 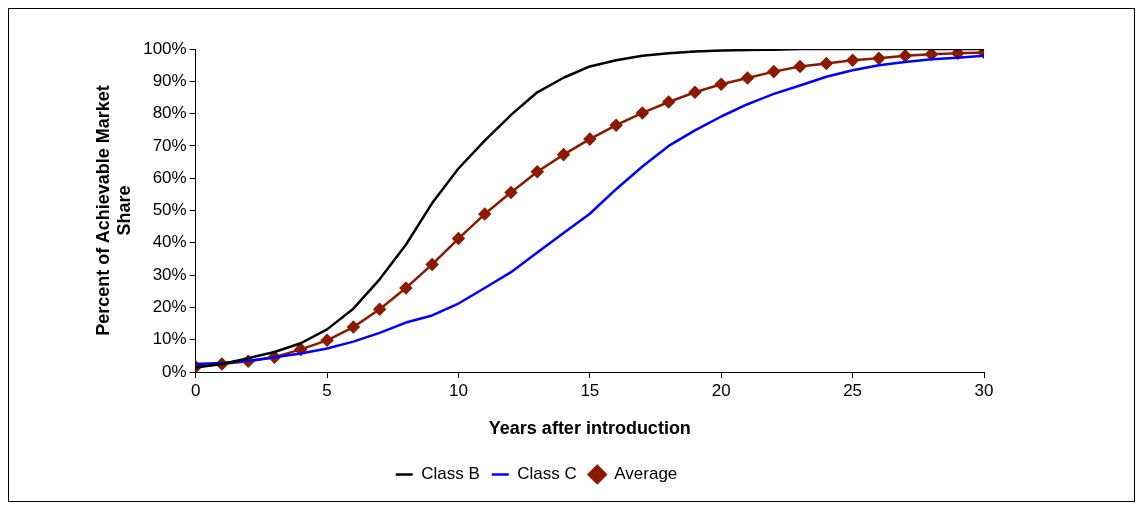 I want to click on y-tick-label: 100%, so click(x=165, y=48).